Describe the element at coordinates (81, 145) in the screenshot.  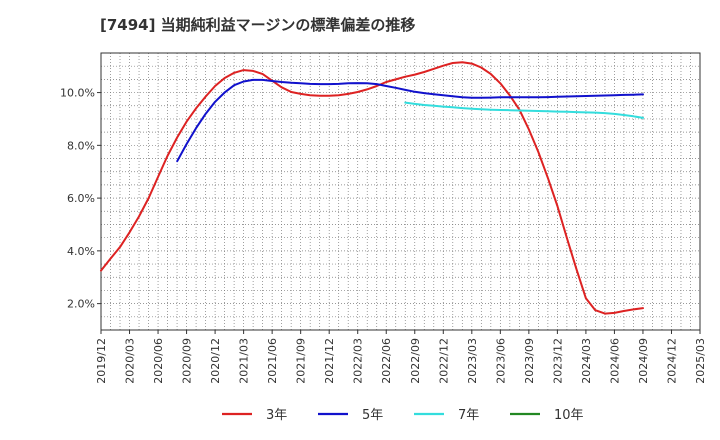
I see `y-tick-label: 8.0%` at that location.